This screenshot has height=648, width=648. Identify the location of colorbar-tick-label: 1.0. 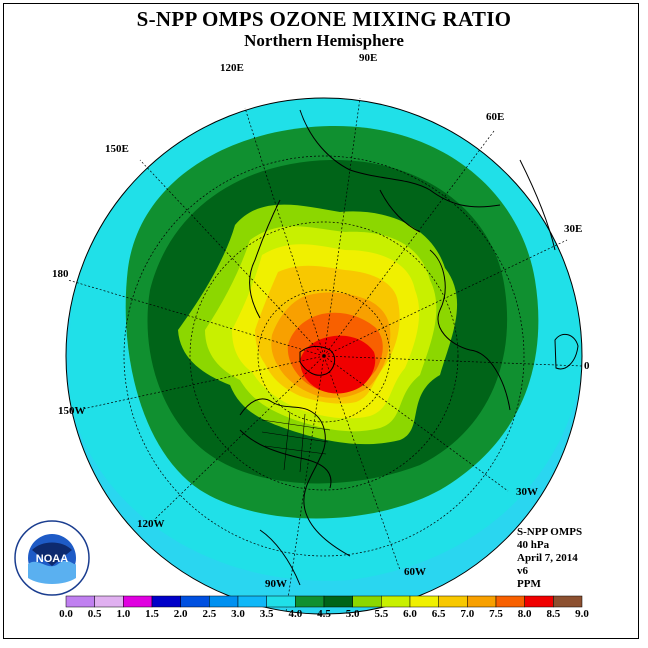
(123, 614).